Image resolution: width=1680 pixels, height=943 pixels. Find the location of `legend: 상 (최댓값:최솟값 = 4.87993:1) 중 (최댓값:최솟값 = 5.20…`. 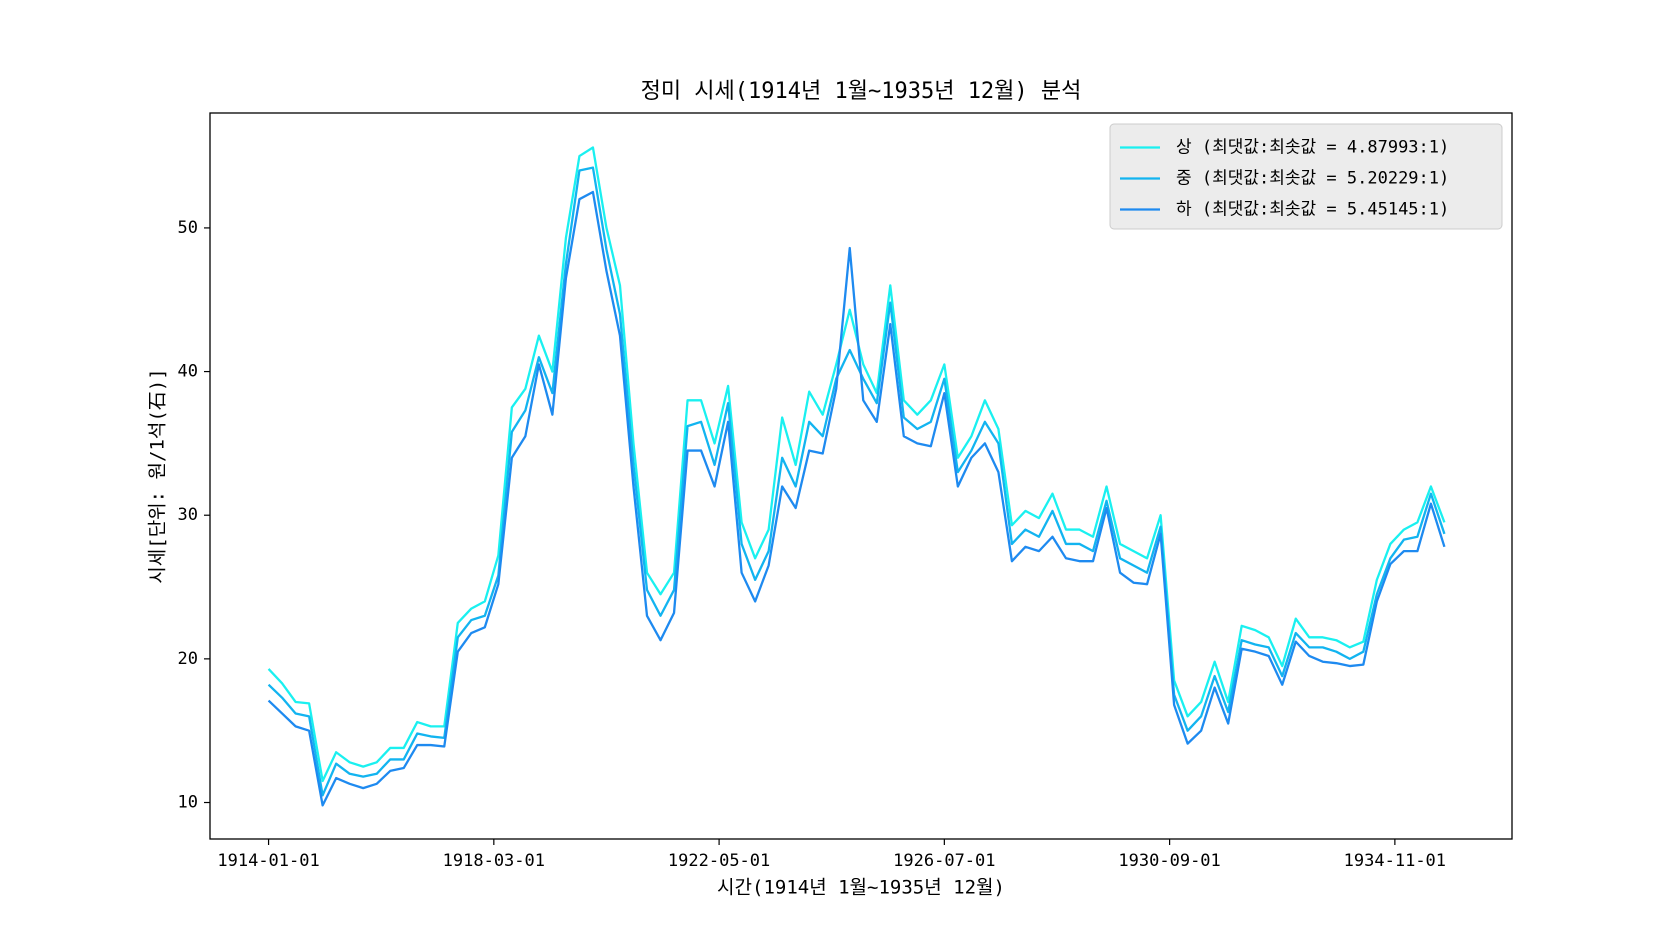

legend: 상 (최댓값:최솟값 = 4.87993:1) 중 (최댓값:최솟값 = 5.20… is located at coordinates (1306, 176).